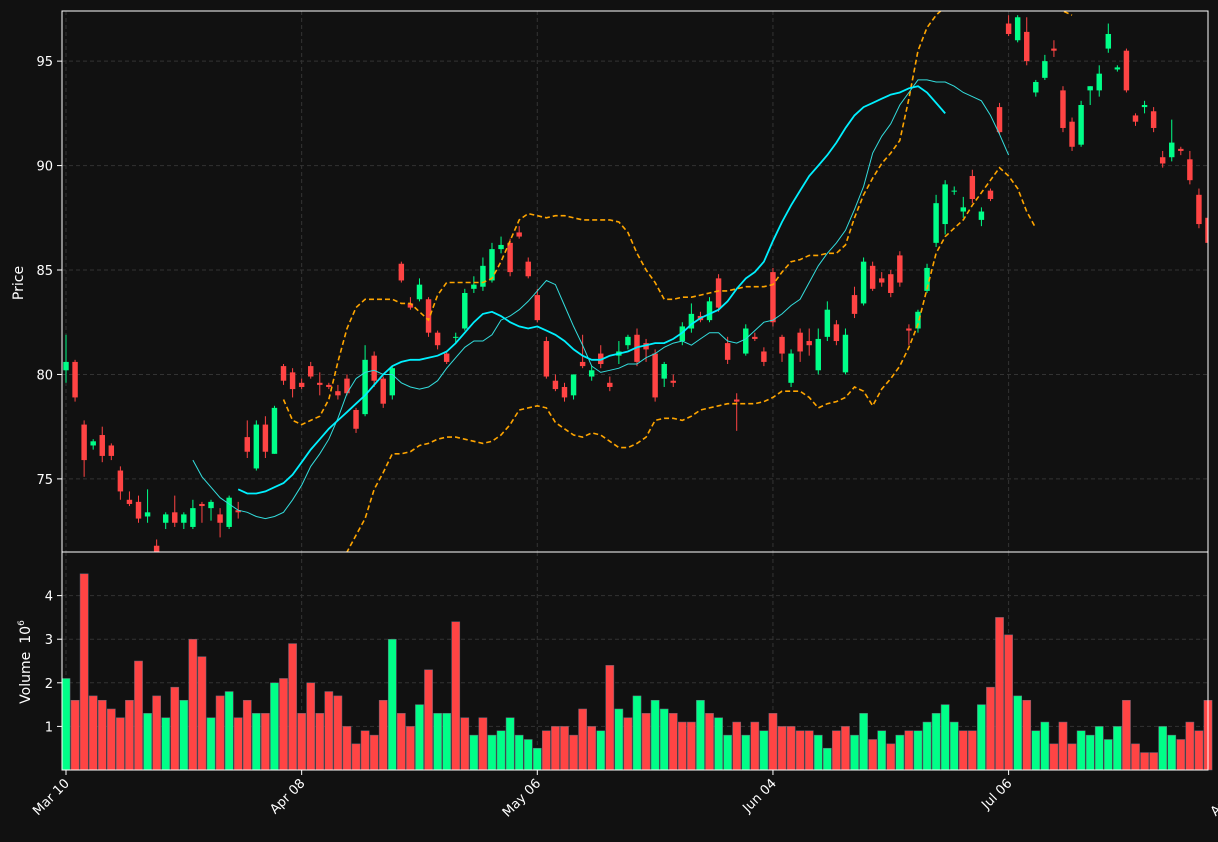 The width and height of the screenshot is (1218, 842). Describe the element at coordinates (22, 623) in the screenshot. I see `volume-axis-exponent: 6` at that location.